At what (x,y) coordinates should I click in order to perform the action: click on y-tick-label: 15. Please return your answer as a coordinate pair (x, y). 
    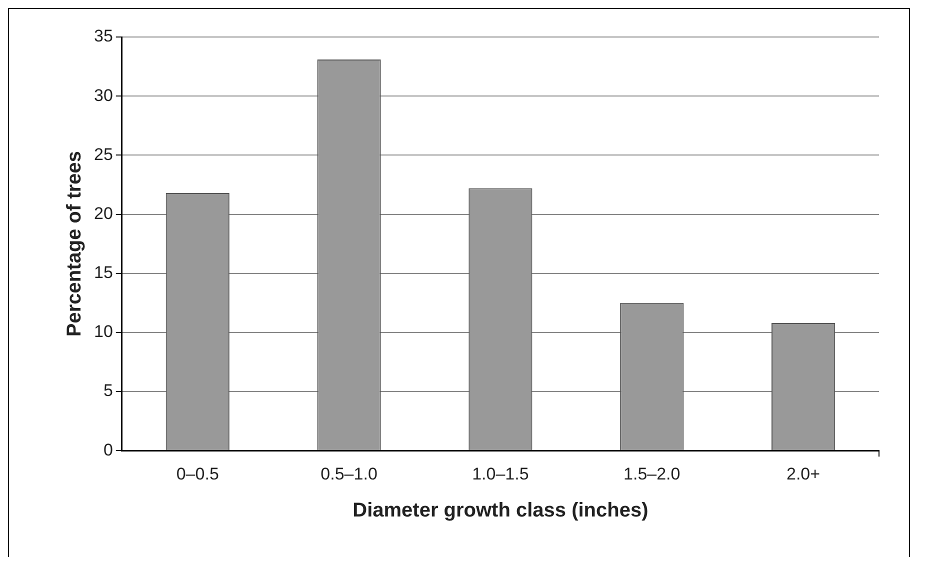
    Looking at the image, I should click on (103, 272).